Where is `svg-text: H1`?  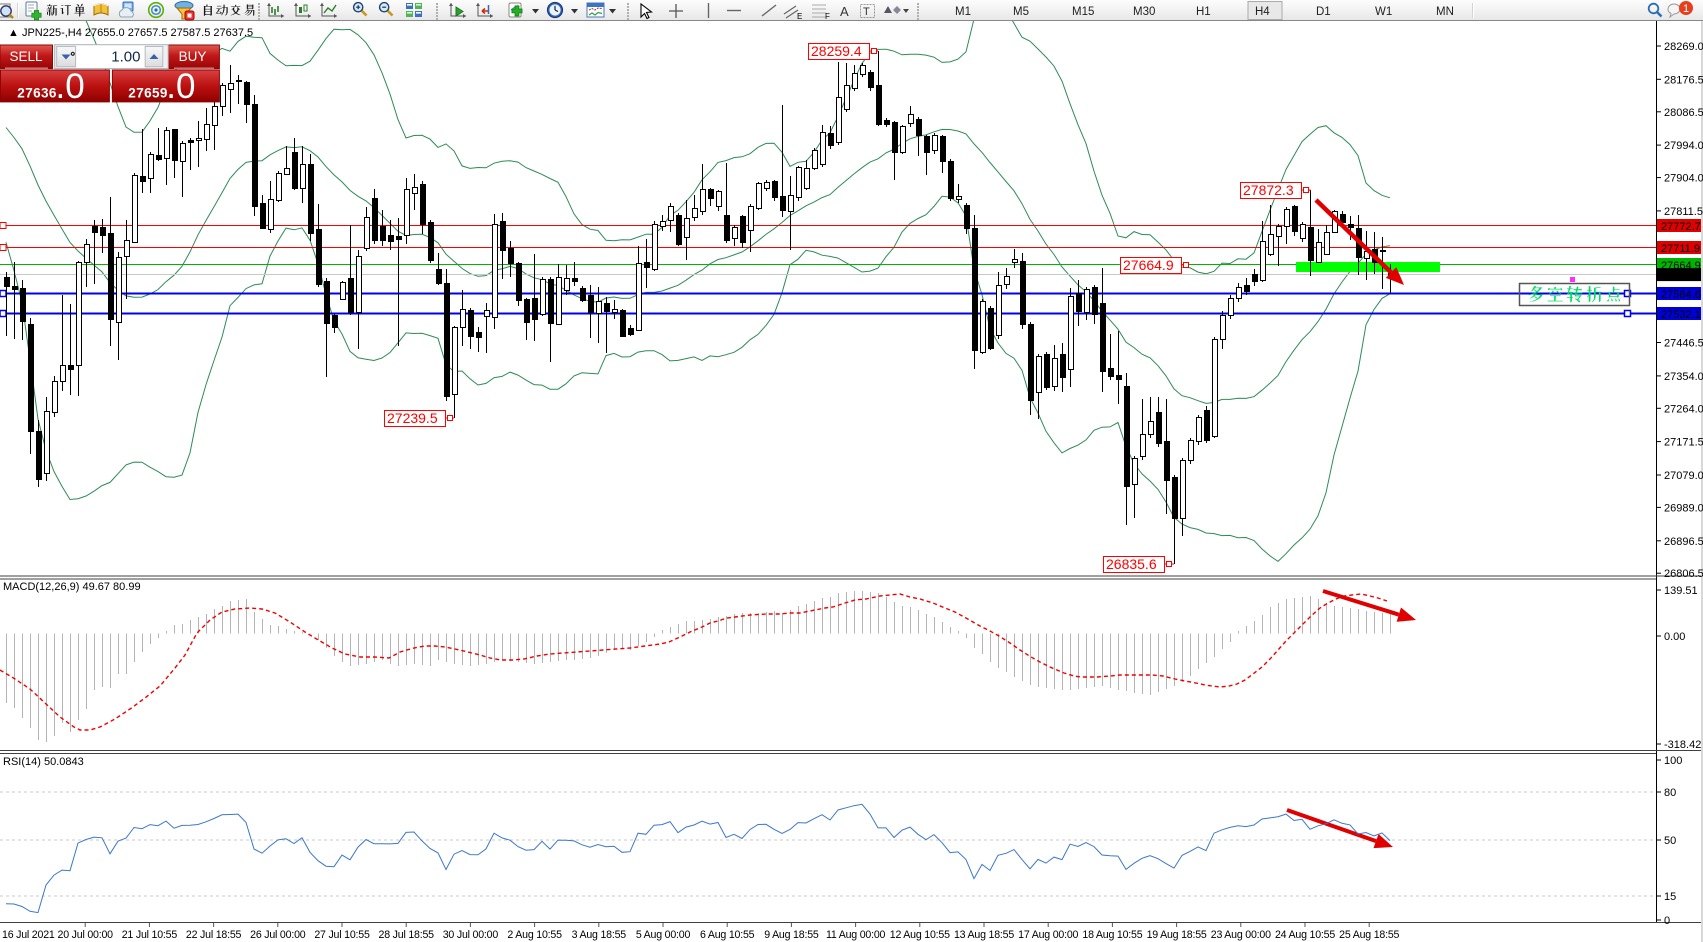 svg-text: H1 is located at coordinates (1203, 12).